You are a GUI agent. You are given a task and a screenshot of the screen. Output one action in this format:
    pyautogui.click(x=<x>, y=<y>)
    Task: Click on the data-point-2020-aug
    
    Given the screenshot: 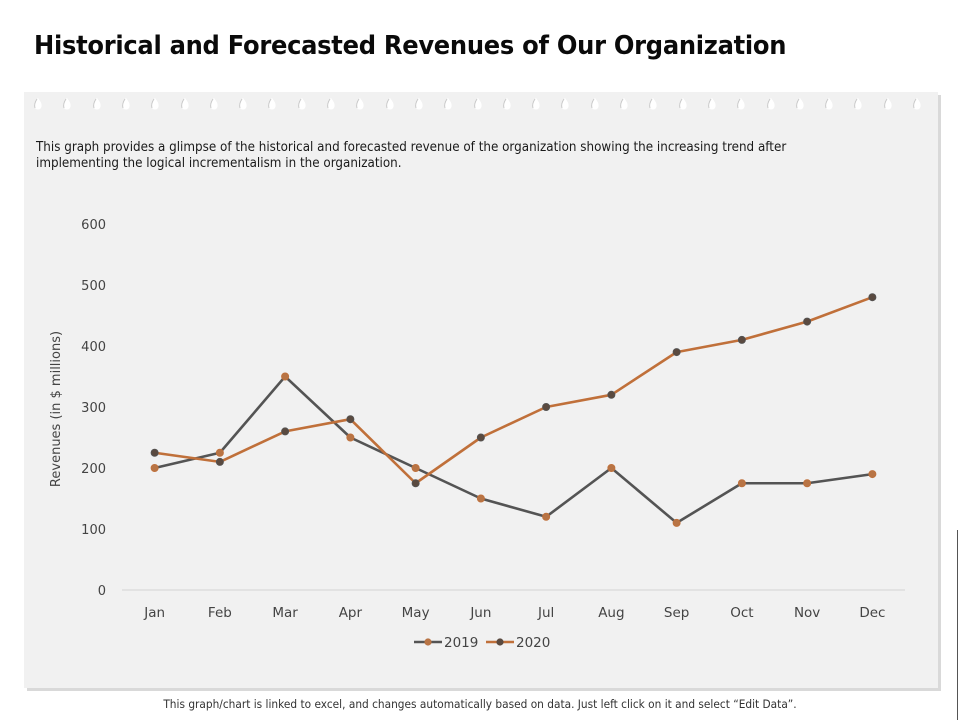 What is the action you would take?
    pyautogui.click(x=611, y=394)
    